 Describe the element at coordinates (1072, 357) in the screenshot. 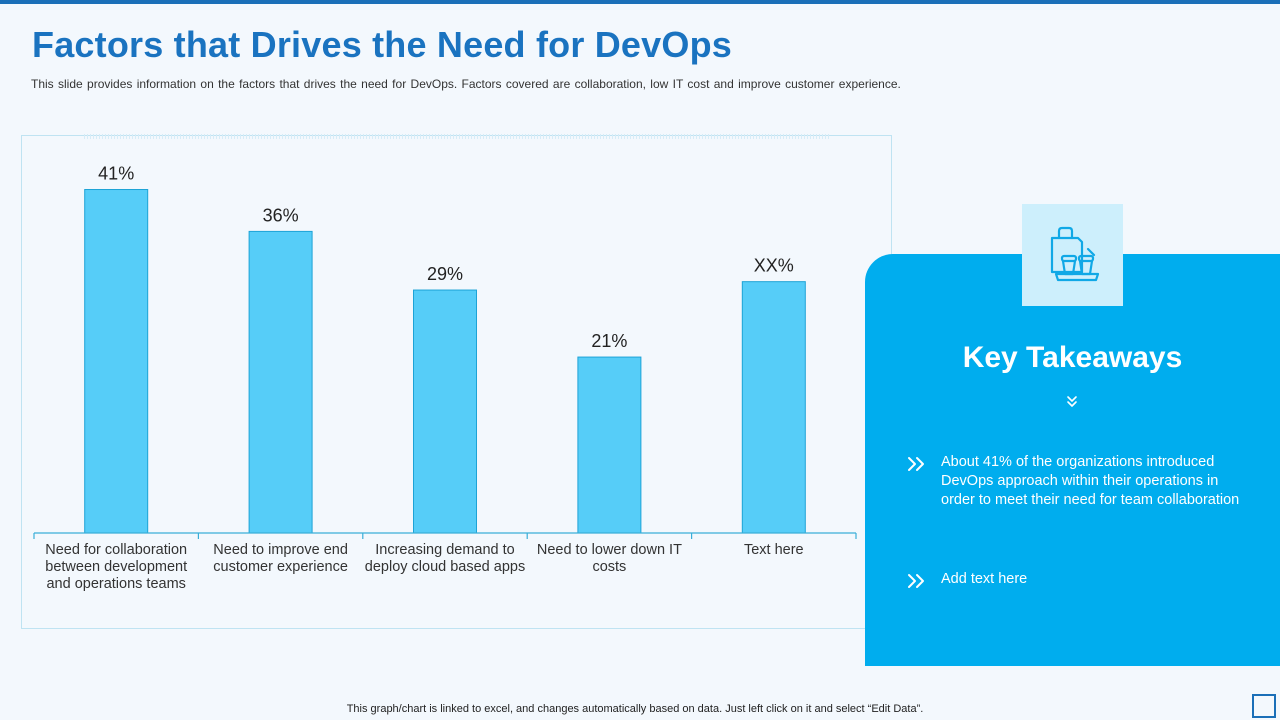

I see `key-takeaways-title: Key Takeaways` at that location.